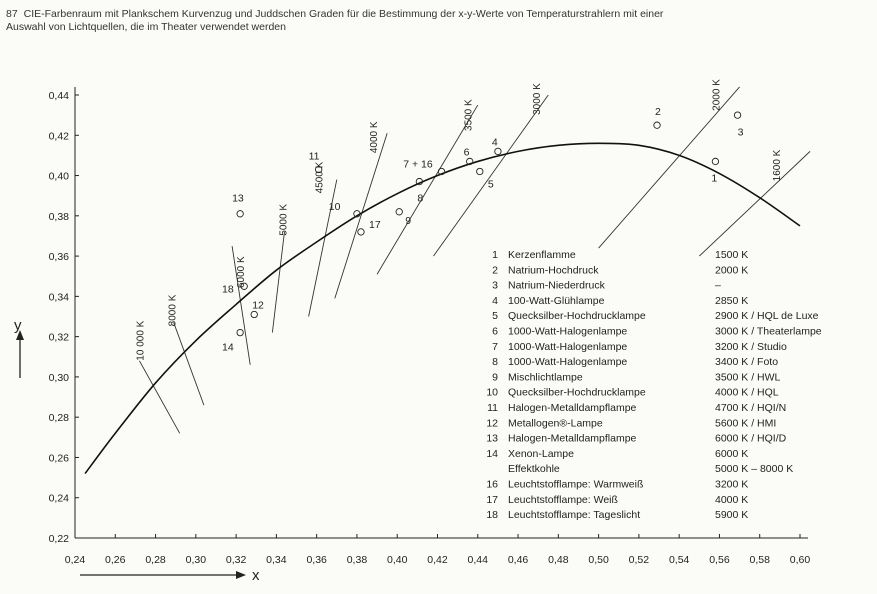 This screenshot has width=877, height=594. I want to click on light-source-label: 7 + 16, so click(418, 164).